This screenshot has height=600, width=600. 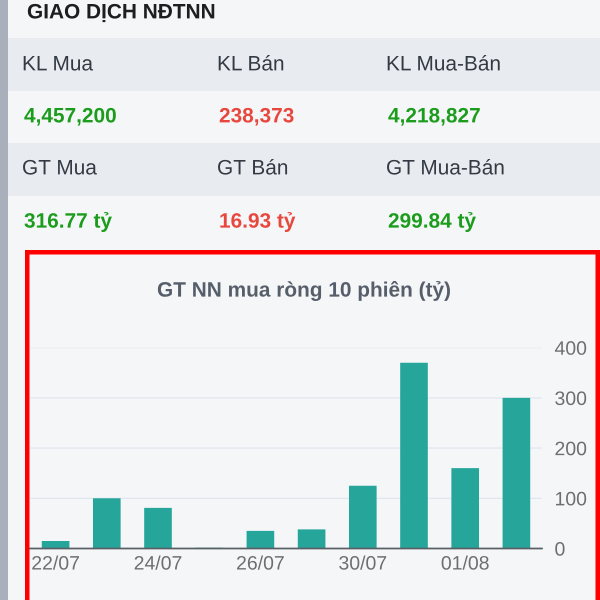 I want to click on category-label: GT Mua, so click(x=60, y=167).